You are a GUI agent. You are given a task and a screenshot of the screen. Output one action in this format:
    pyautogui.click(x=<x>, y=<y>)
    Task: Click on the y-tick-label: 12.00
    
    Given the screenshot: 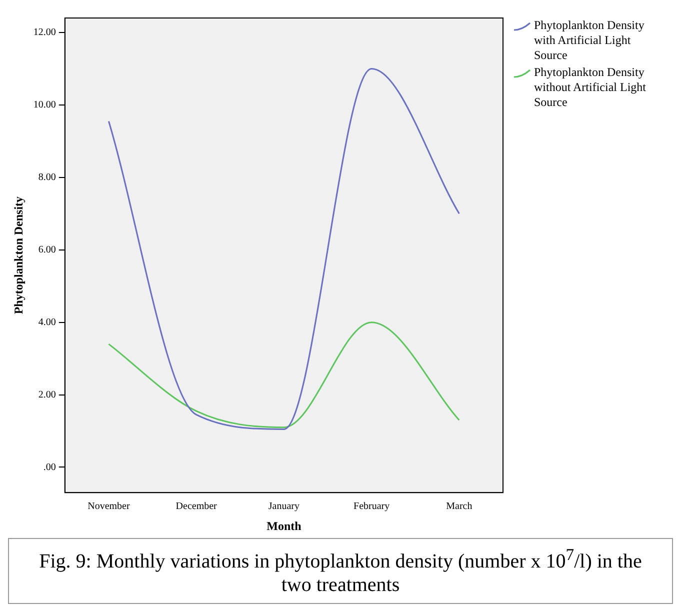 What is the action you would take?
    pyautogui.click(x=44, y=32)
    